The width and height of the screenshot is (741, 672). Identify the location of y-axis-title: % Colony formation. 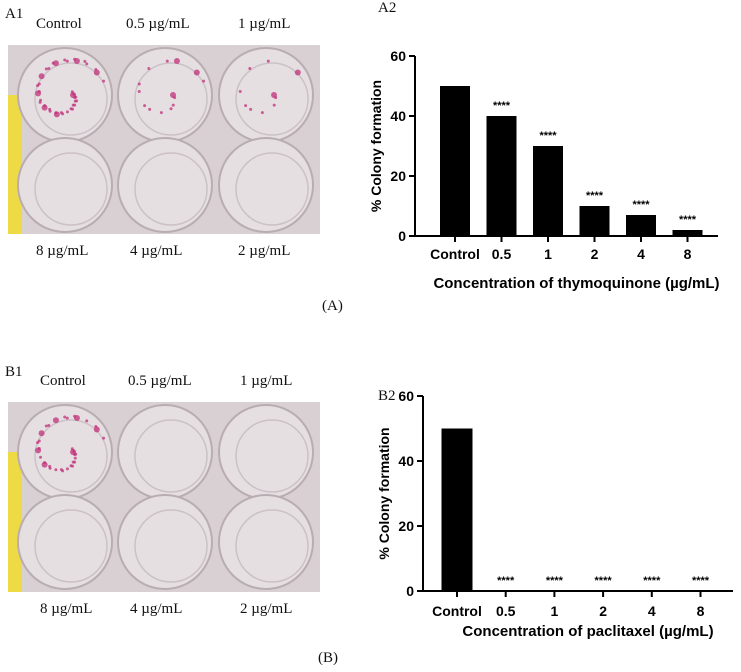
(376, 146).